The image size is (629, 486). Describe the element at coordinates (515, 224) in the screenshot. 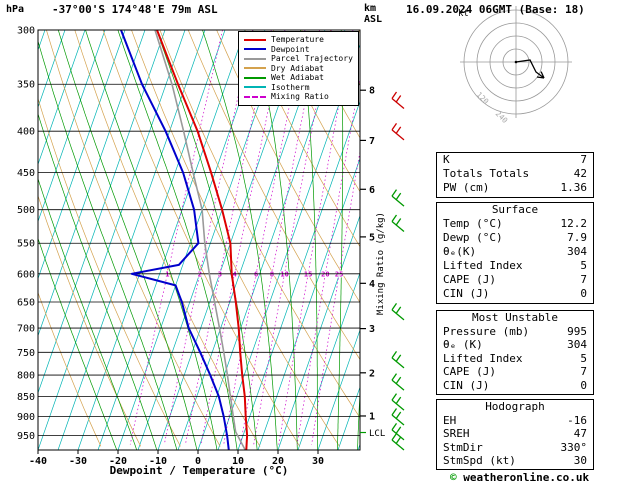

I see `stat-row: Temp (°C) 12.2` at that location.